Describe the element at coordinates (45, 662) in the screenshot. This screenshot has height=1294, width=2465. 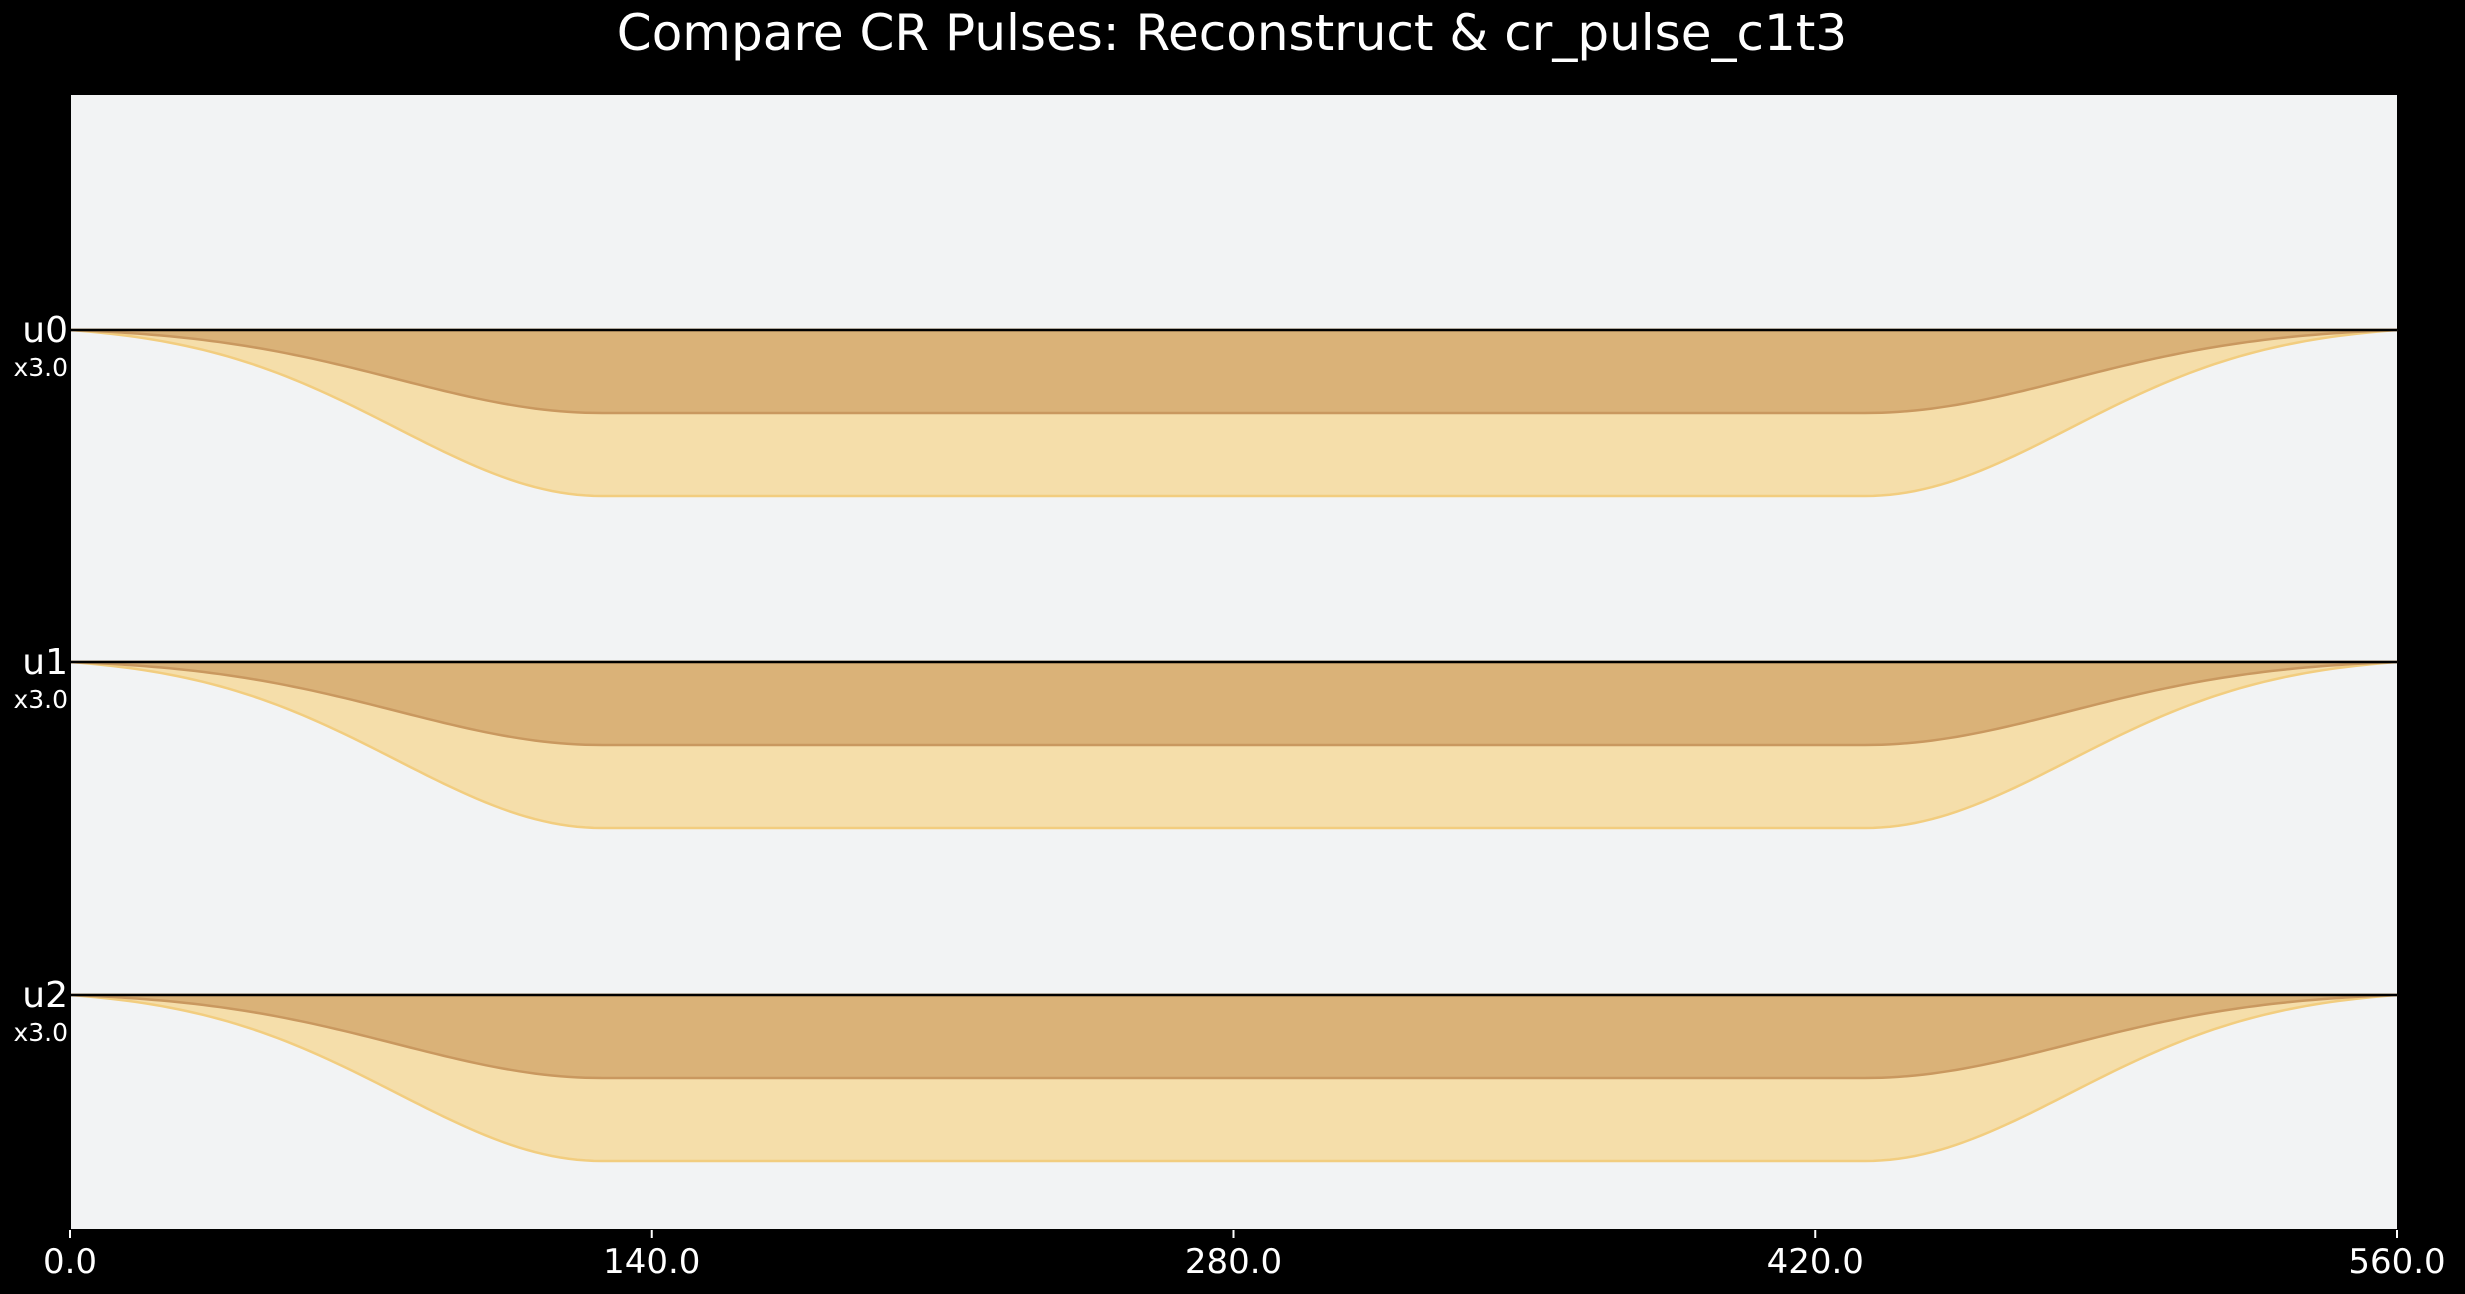
I see `channel-label-u1: u1` at that location.